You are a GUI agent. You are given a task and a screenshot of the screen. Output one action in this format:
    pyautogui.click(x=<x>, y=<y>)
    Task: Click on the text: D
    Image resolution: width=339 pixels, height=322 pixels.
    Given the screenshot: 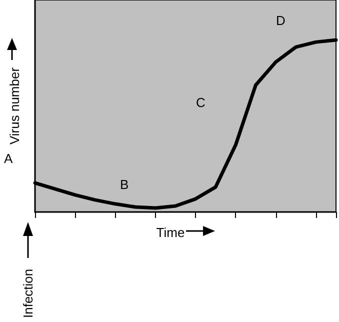 What is the action you would take?
    pyautogui.click(x=281, y=20)
    